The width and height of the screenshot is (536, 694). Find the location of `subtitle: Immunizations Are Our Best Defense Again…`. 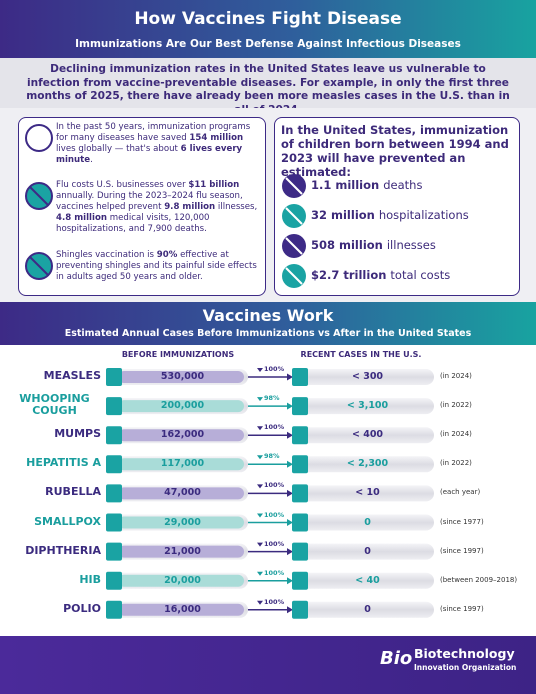

subtitle: Immunizations Are Our Best Defense Again… is located at coordinates (268, 44).